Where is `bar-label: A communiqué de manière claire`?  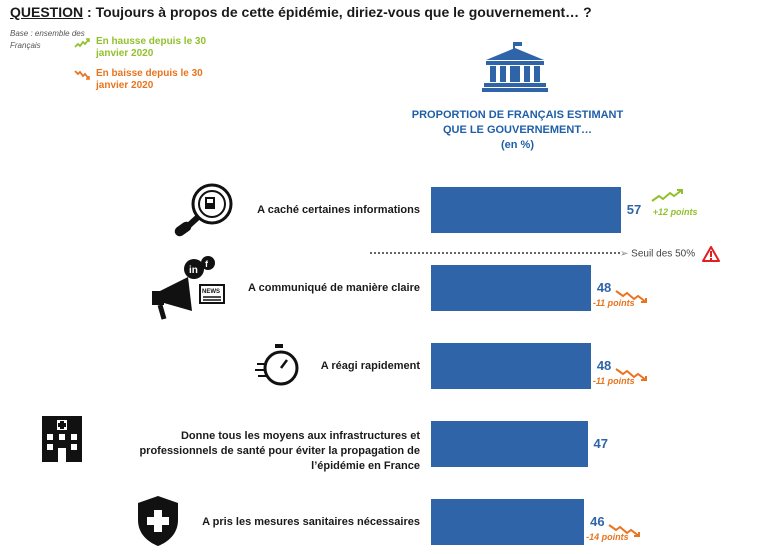
bar-label: A communiqué de manière claire is located at coordinates (334, 288).